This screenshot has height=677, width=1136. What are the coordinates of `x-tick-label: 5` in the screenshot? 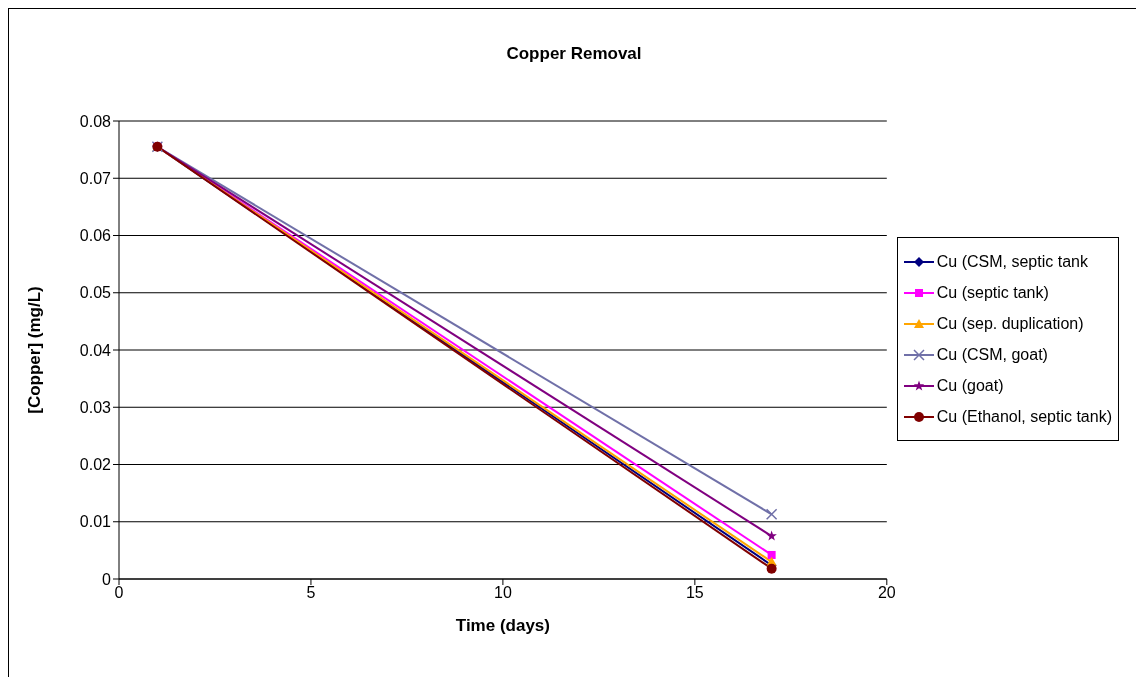 It's located at (311, 593).